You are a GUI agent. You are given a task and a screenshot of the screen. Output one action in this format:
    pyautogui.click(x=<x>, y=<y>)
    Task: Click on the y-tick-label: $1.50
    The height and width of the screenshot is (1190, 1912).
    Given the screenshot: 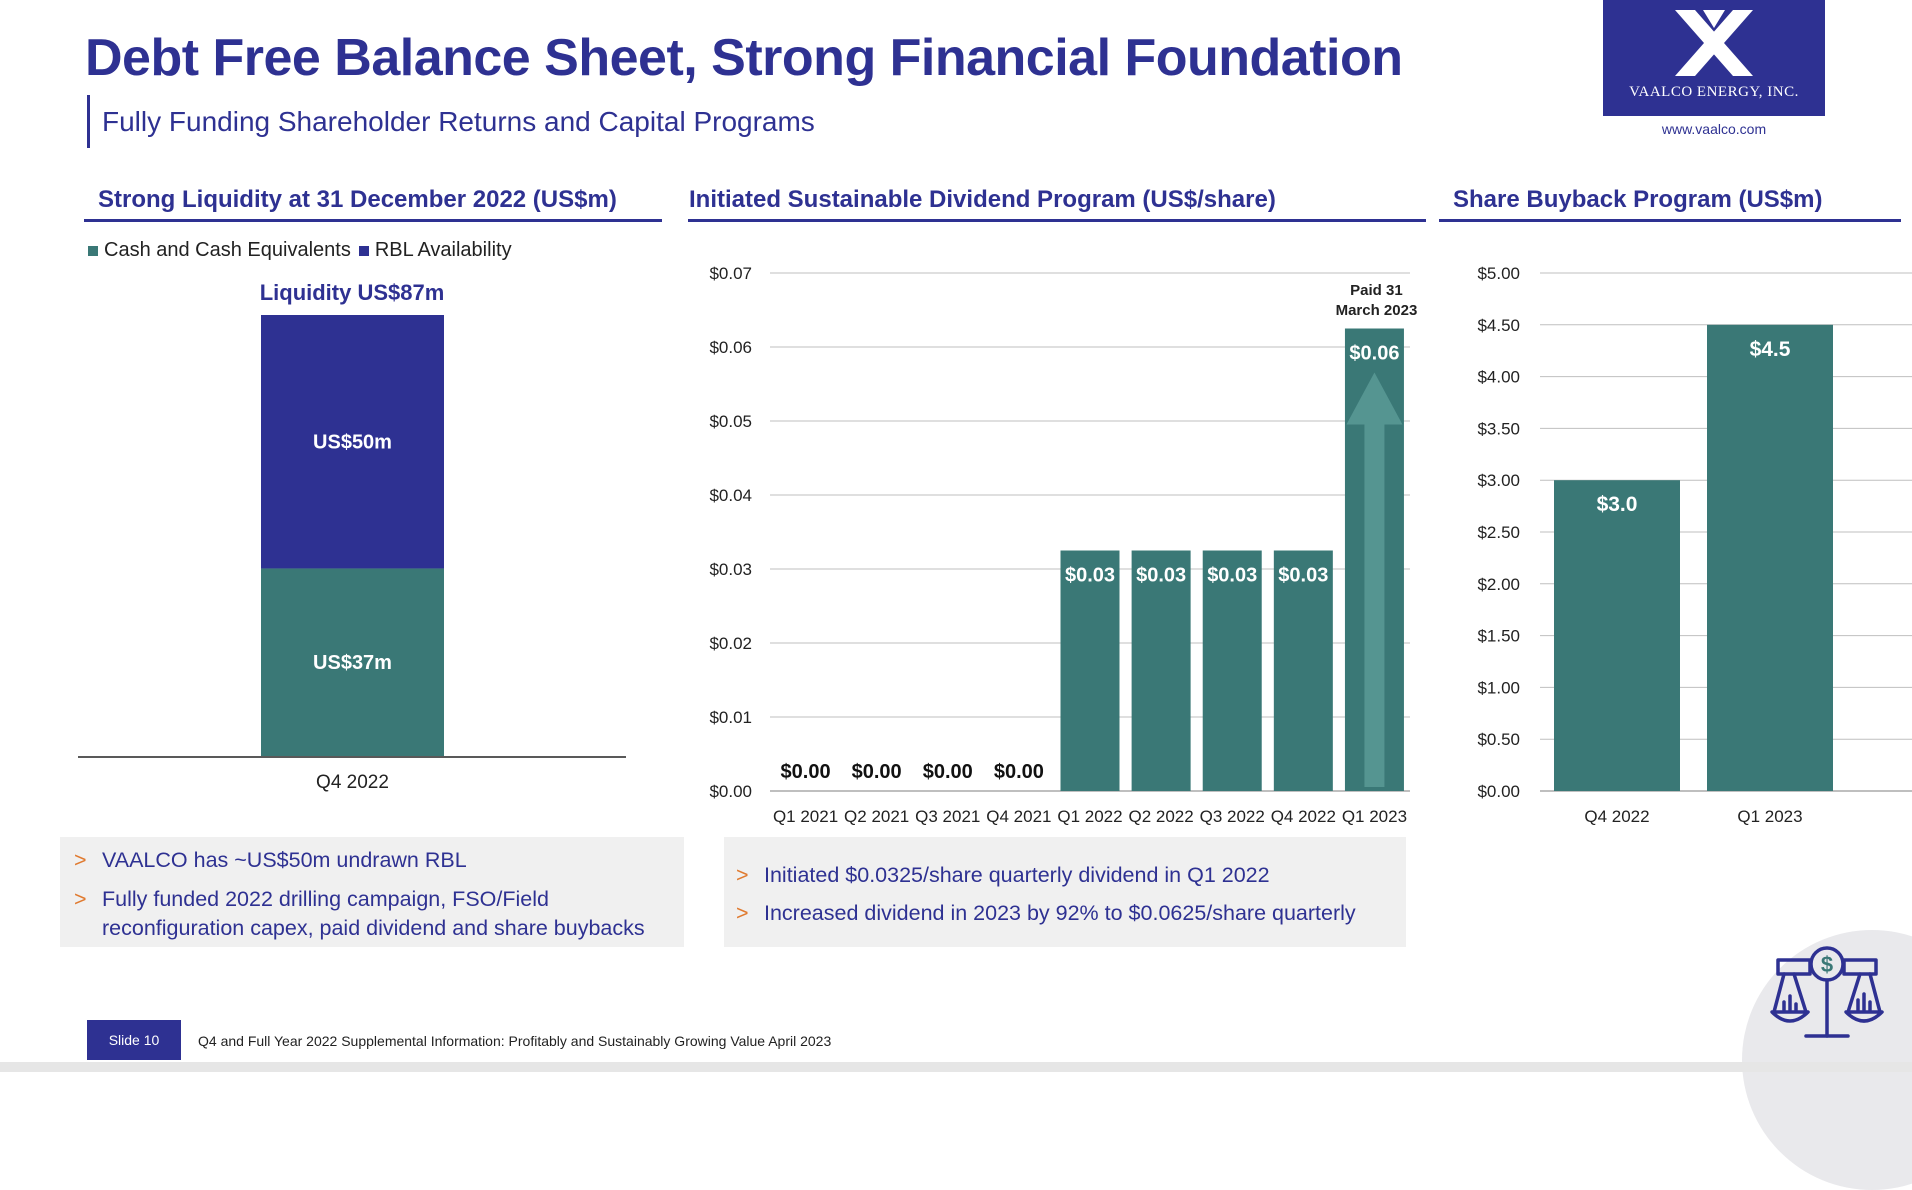 What is the action you would take?
    pyautogui.click(x=1498, y=636)
    